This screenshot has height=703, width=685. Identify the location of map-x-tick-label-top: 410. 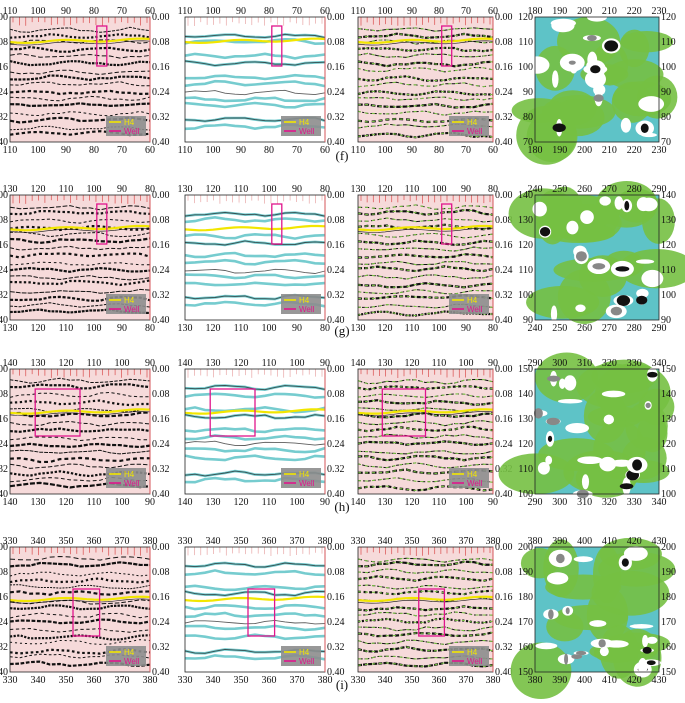
(609, 541).